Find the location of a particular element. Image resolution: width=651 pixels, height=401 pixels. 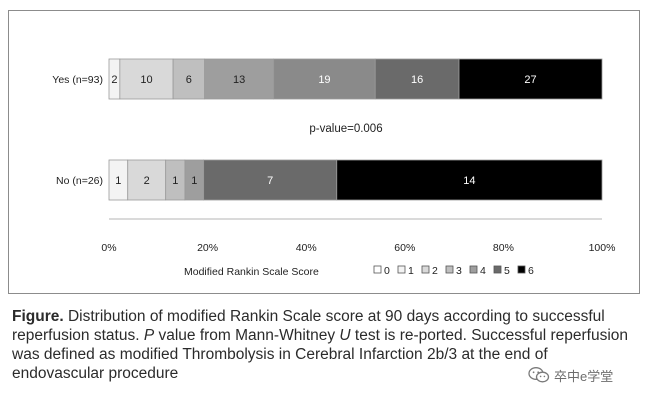

legend-label: 1 is located at coordinates (411, 271).